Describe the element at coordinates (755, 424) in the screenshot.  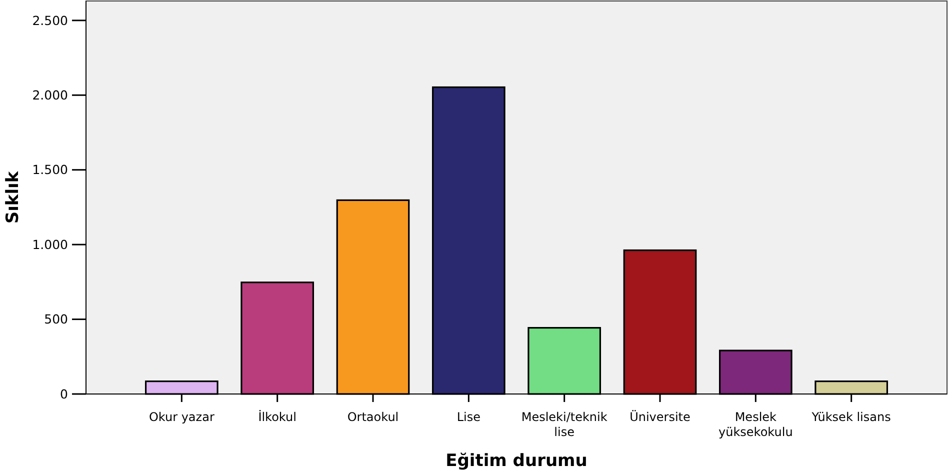
I see `x-tick-label: Meslek yüksekokulu` at that location.